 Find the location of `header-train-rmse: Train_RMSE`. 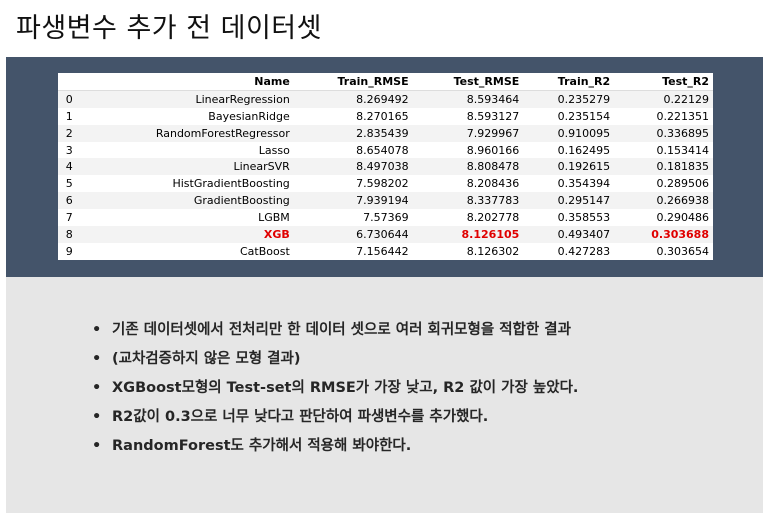

header-train-rmse: Train_RMSE is located at coordinates (353, 82).